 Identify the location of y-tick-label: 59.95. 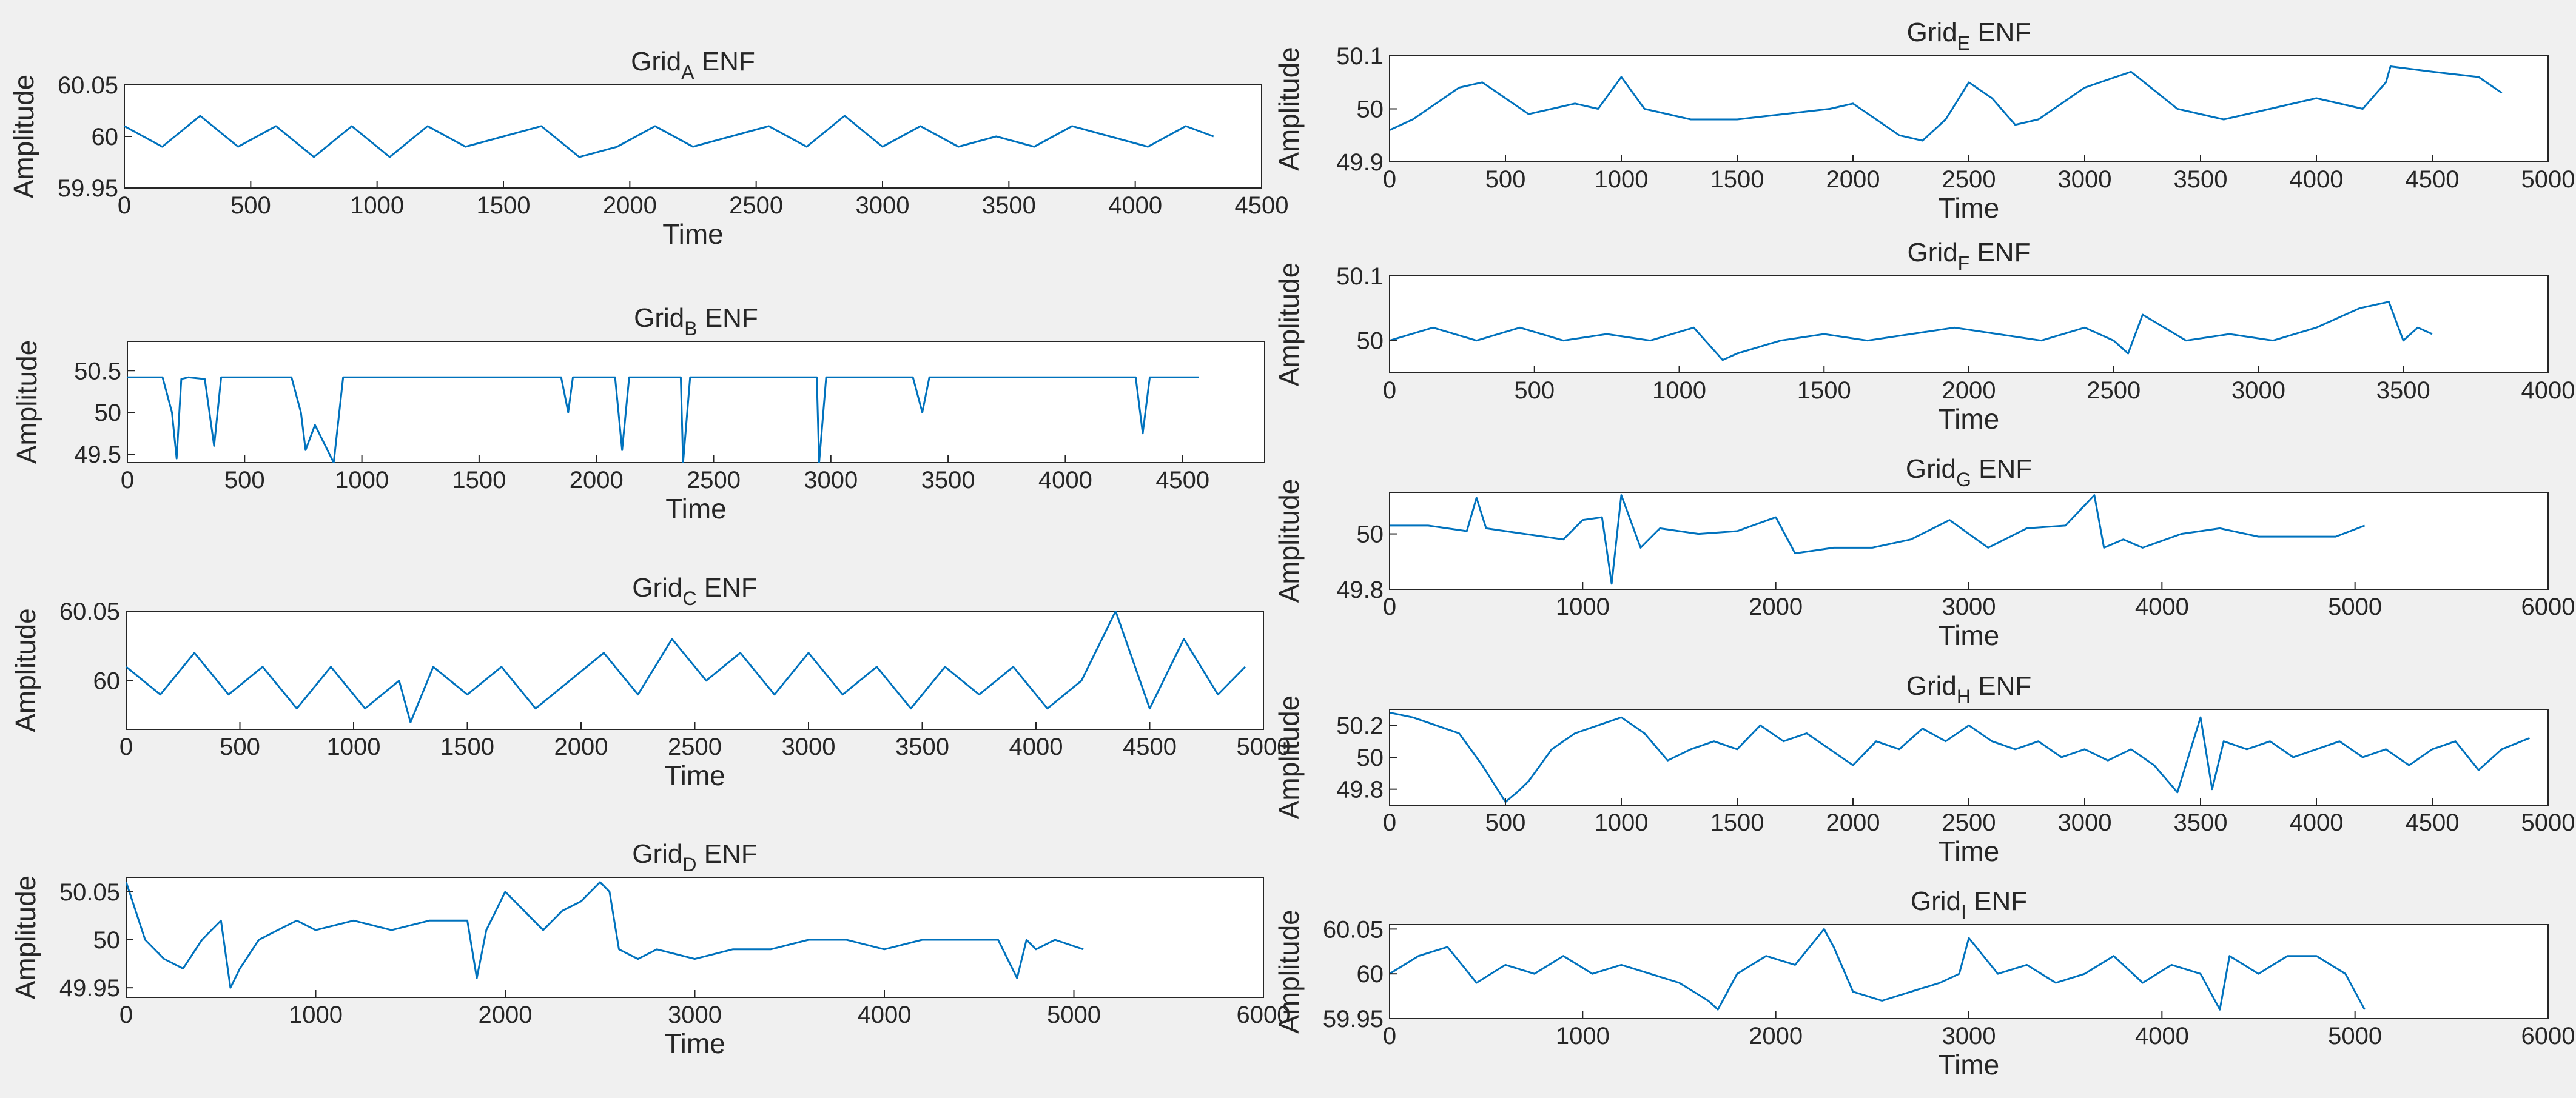
(88, 189).